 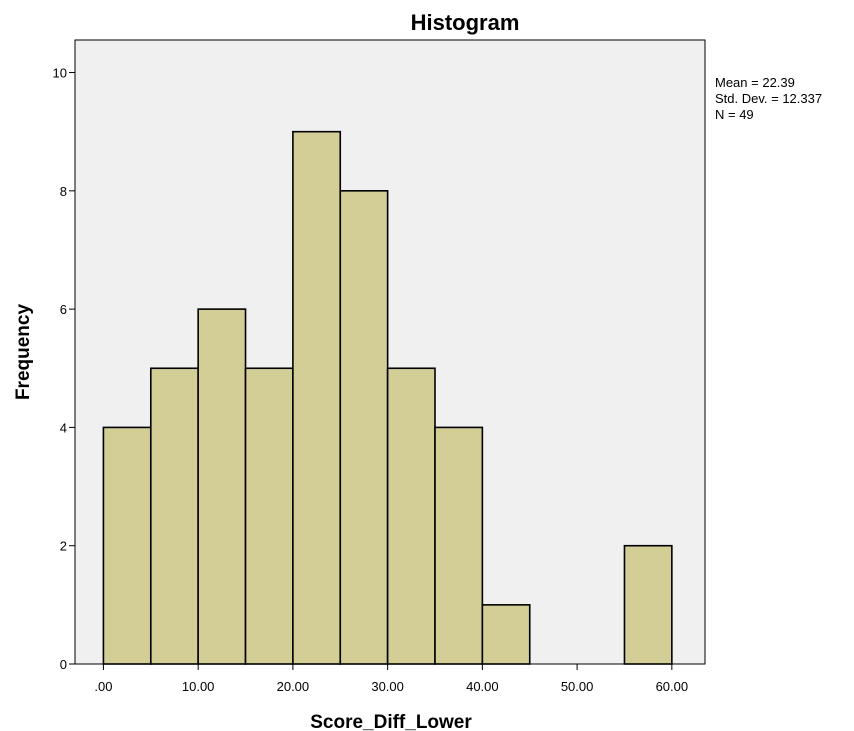 I want to click on x-axis: .00 10.00 20.00 30.00 40.00 50.00 60.00, so click(x=391, y=679).